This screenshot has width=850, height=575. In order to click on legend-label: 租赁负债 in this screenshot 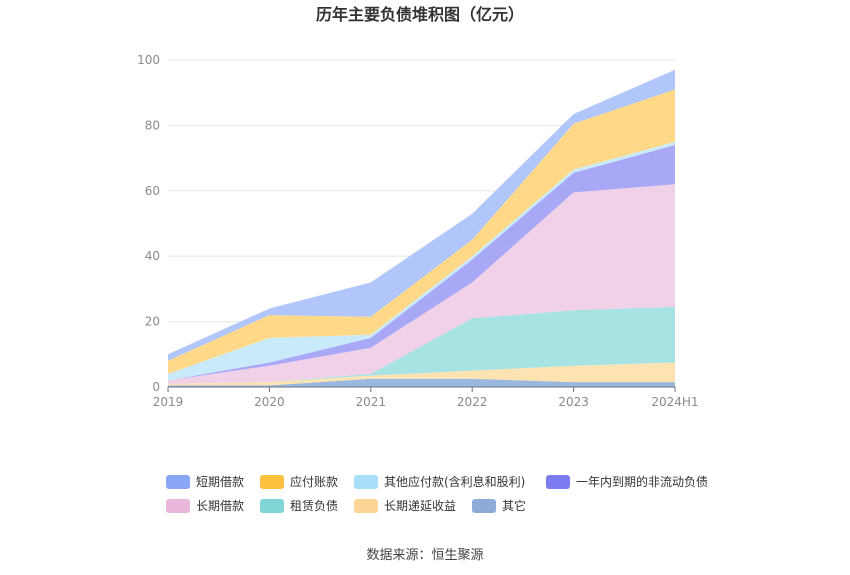, I will do `click(314, 506)`.